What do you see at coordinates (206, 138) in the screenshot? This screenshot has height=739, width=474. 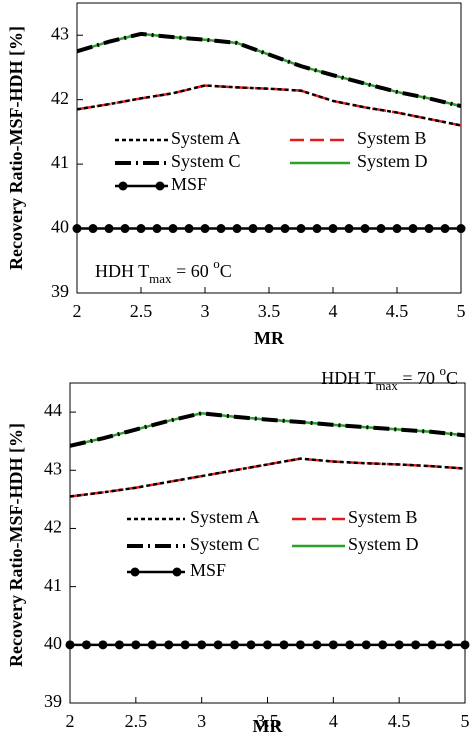 I see `legend-label: System A` at bounding box center [206, 138].